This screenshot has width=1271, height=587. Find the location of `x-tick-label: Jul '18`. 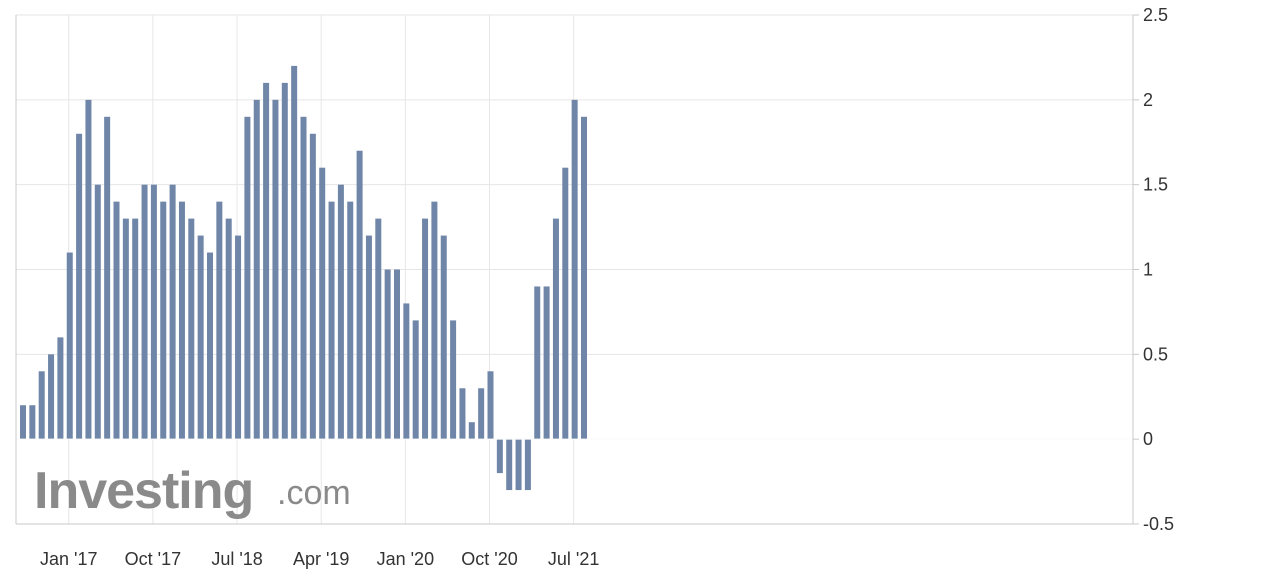

x-tick-label: Jul '18 is located at coordinates (236, 559).